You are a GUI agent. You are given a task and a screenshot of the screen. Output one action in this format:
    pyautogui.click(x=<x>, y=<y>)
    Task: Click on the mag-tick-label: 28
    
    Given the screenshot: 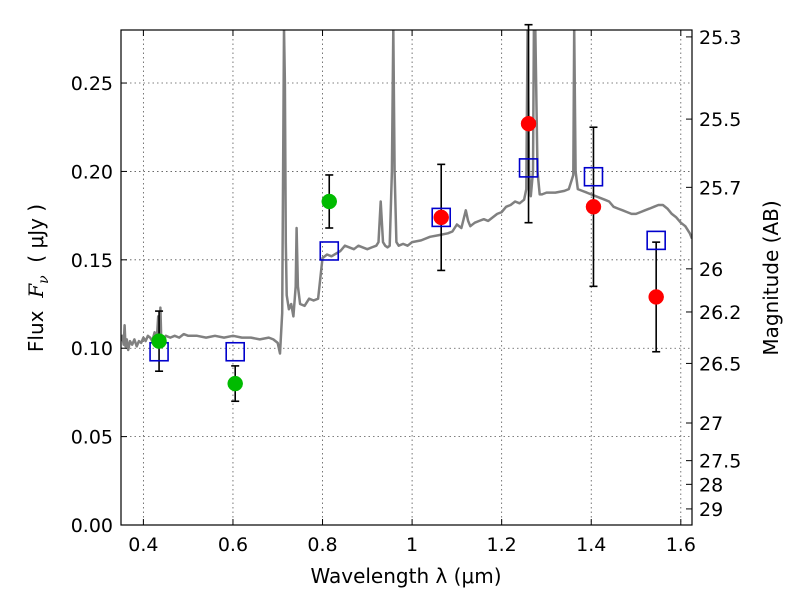 What is the action you would take?
    pyautogui.click(x=711, y=485)
    